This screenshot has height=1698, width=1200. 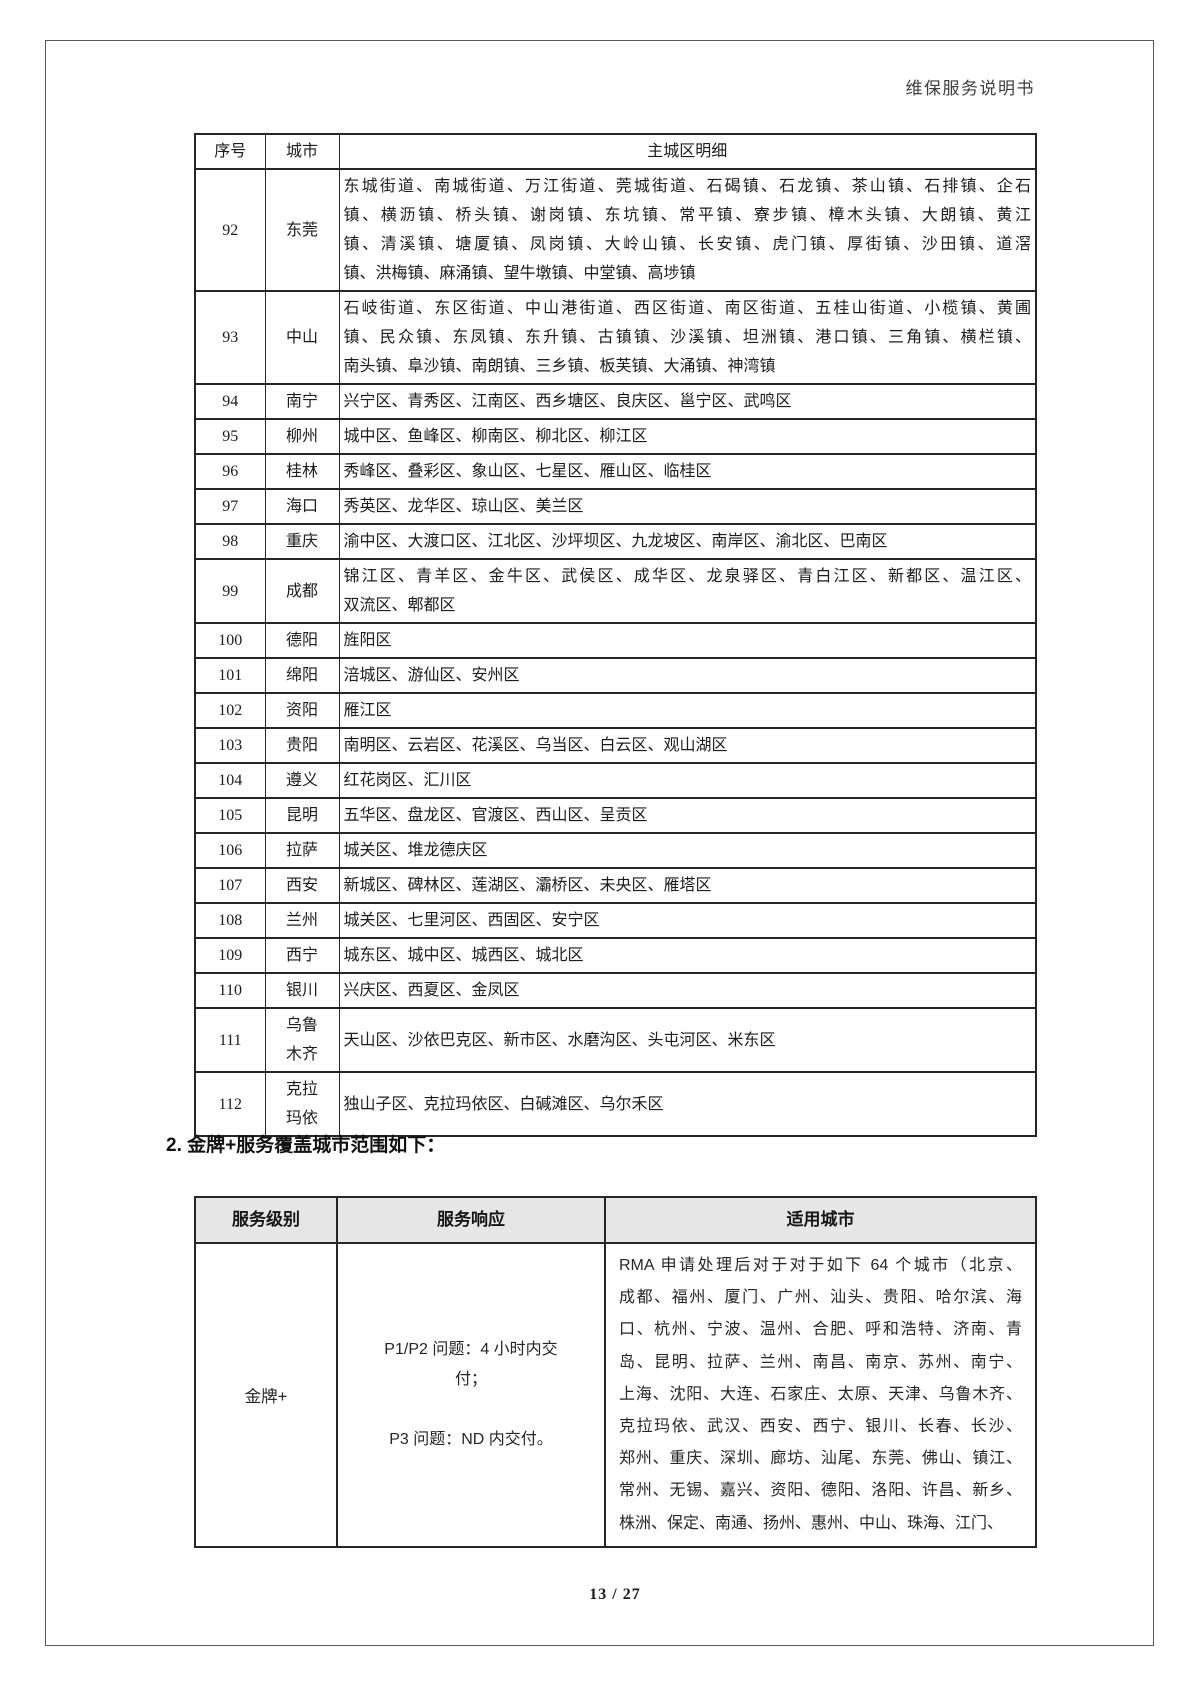 I want to click on text-line: 双流区、郫都区, so click(x=399, y=605).